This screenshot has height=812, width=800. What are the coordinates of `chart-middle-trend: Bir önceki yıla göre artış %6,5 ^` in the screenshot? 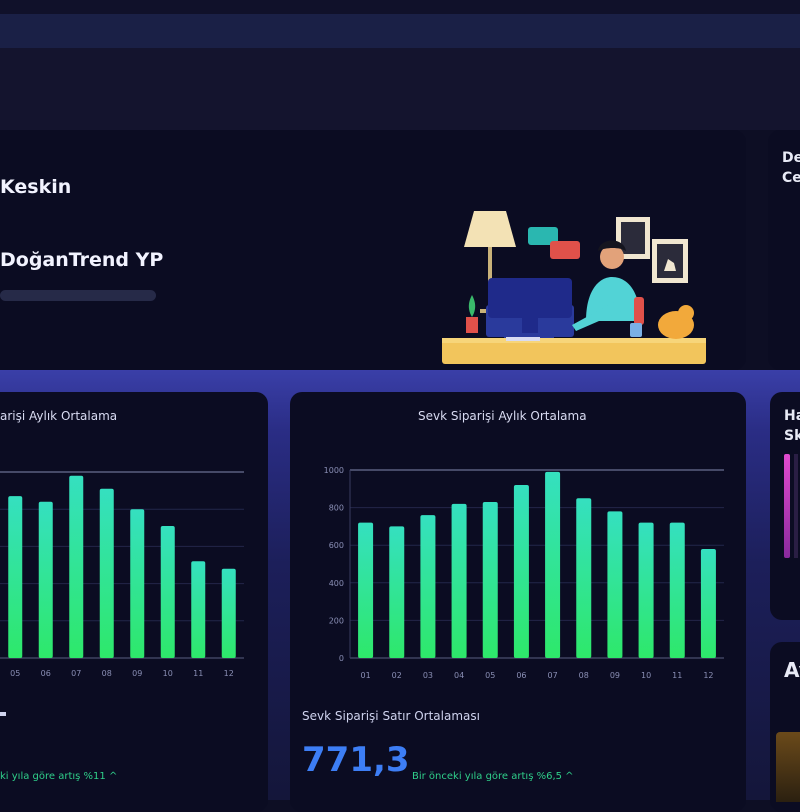 It's located at (493, 776).